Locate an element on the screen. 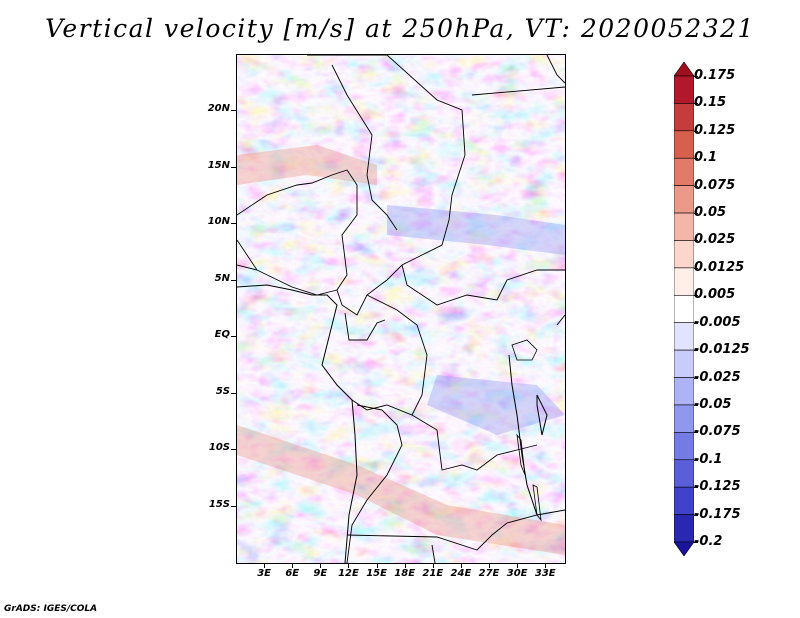 The height and width of the screenshot is (618, 800). lon-tick-label: 9E is located at coordinates (320, 573).